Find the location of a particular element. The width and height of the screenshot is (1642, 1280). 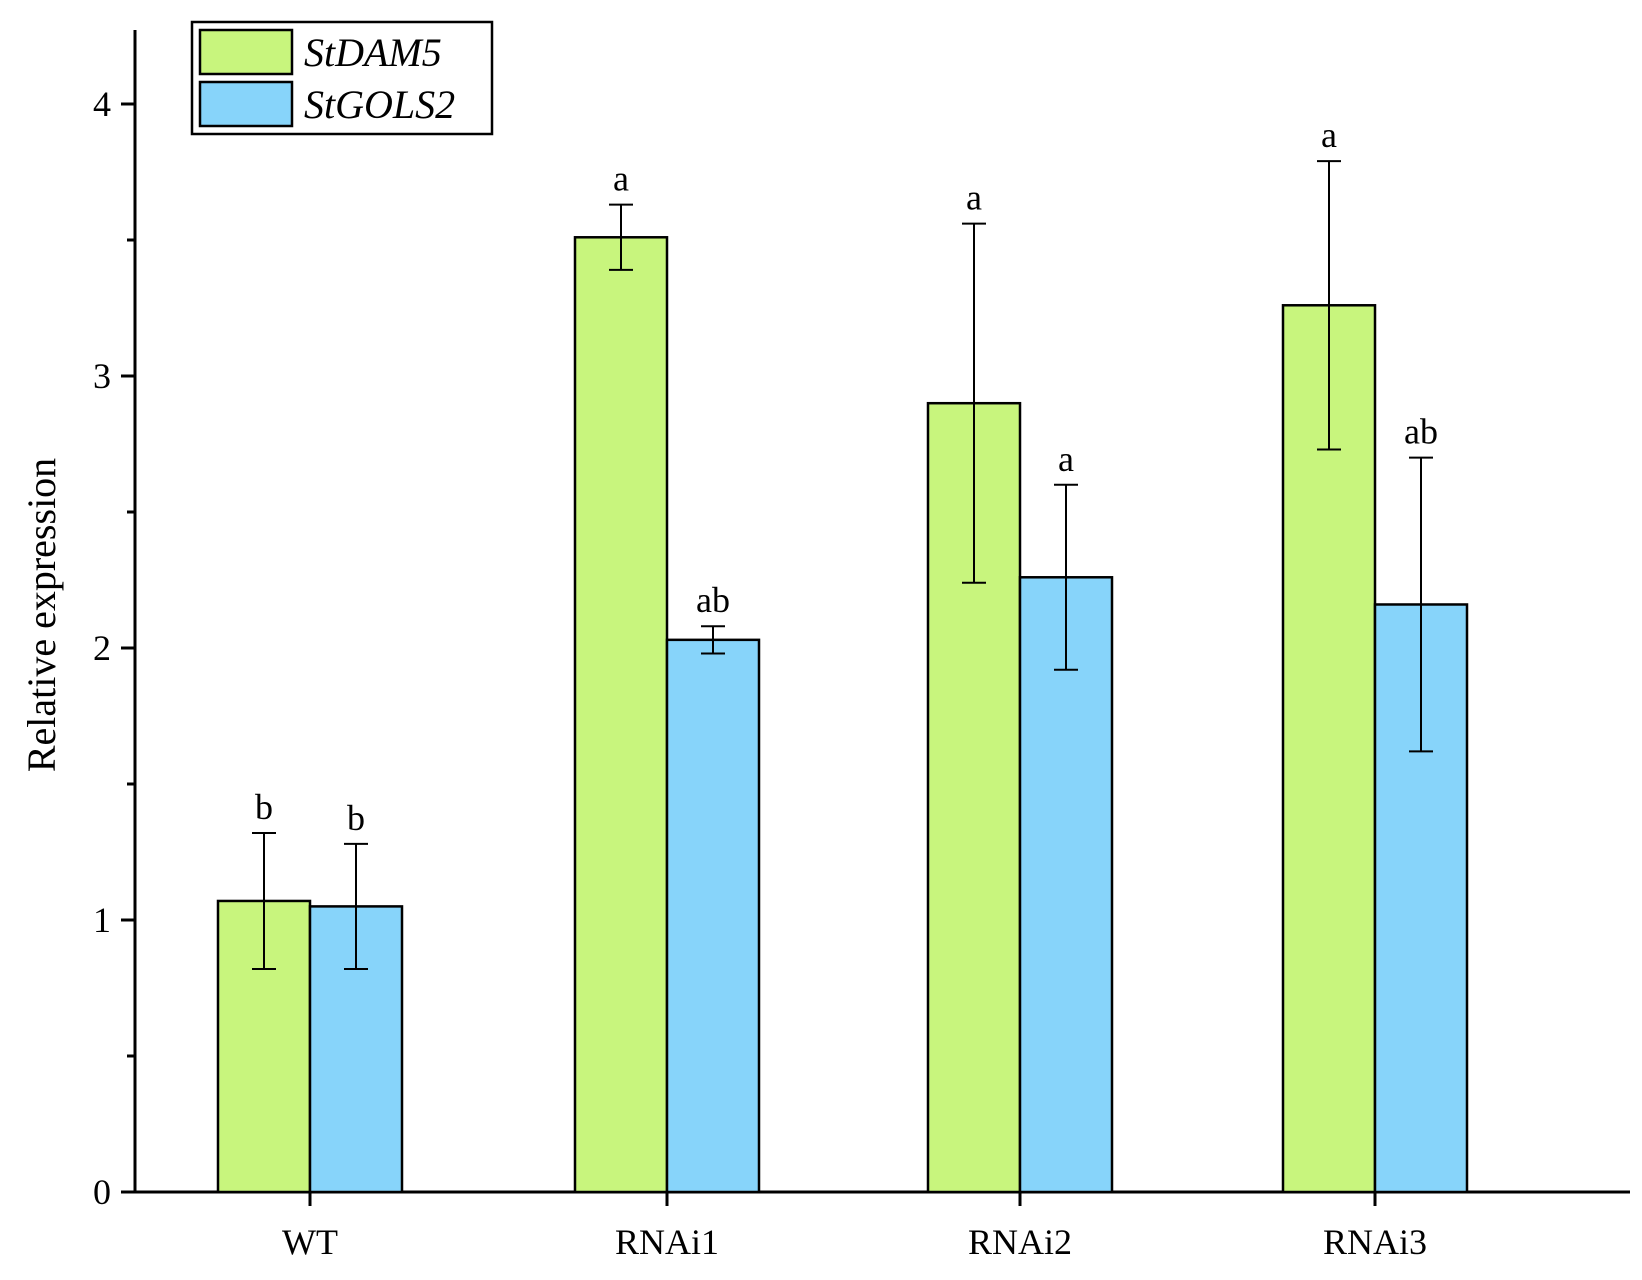

bar-StGOLS2-RNAi1 is located at coordinates (713, 916).